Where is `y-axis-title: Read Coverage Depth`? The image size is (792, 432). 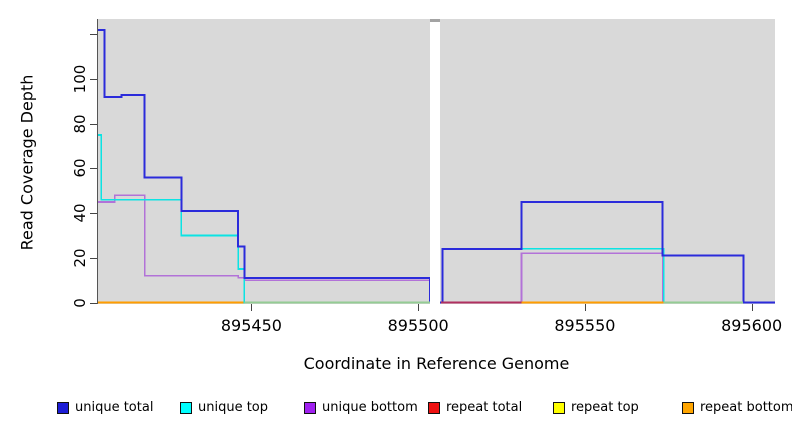
y-axis-title: Read Coverage Depth is located at coordinates (27, 162).